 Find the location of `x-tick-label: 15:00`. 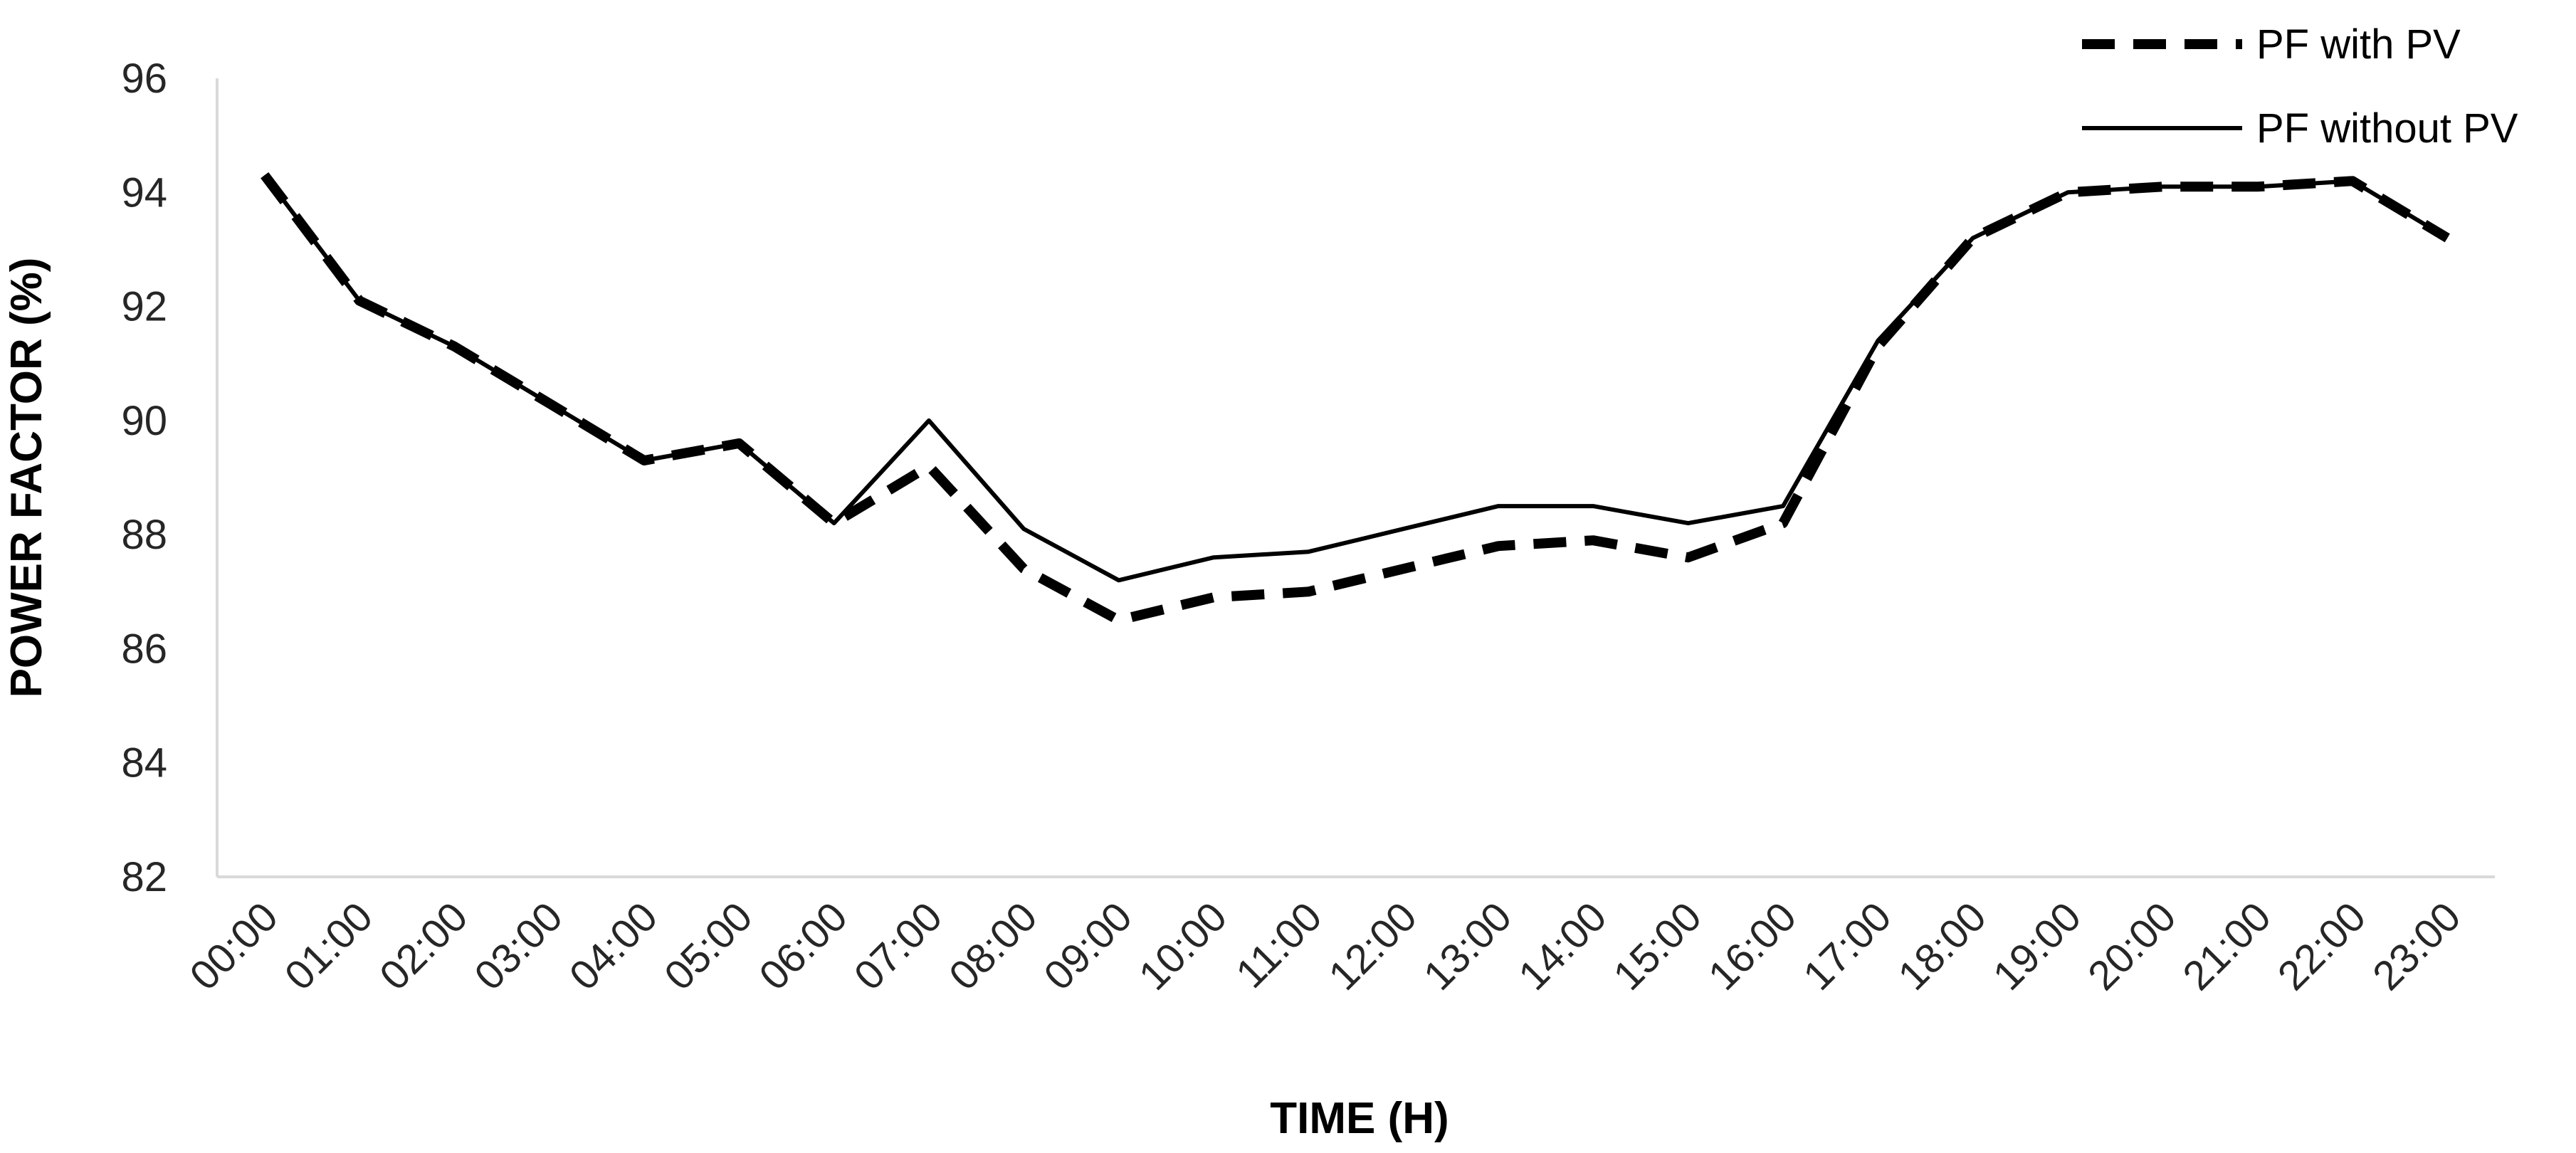

x-tick-label: 15:00 is located at coordinates (1657, 946).